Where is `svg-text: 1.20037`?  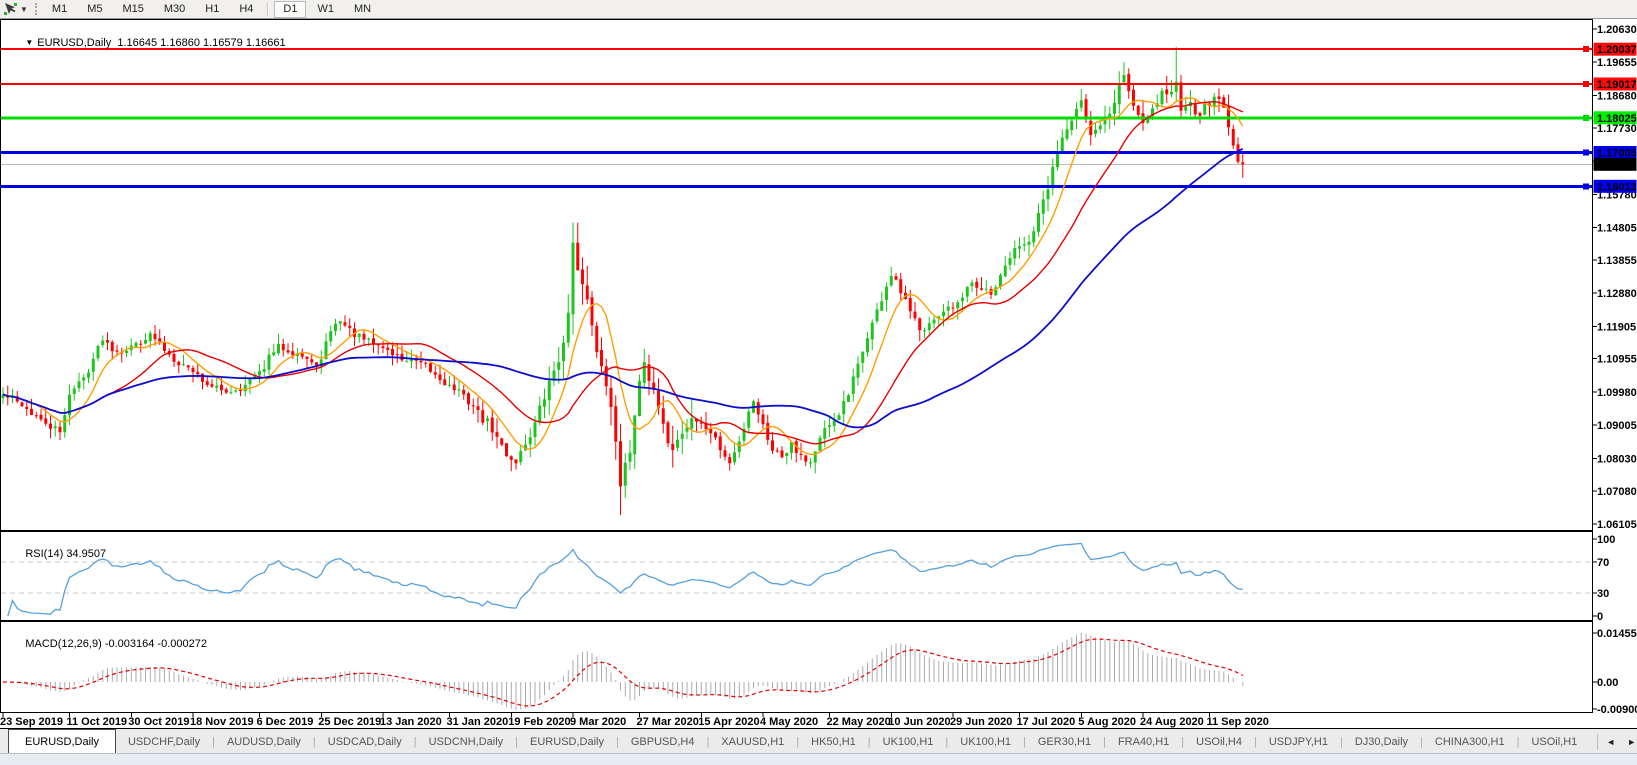
svg-text: 1.20037 is located at coordinates (1617, 50).